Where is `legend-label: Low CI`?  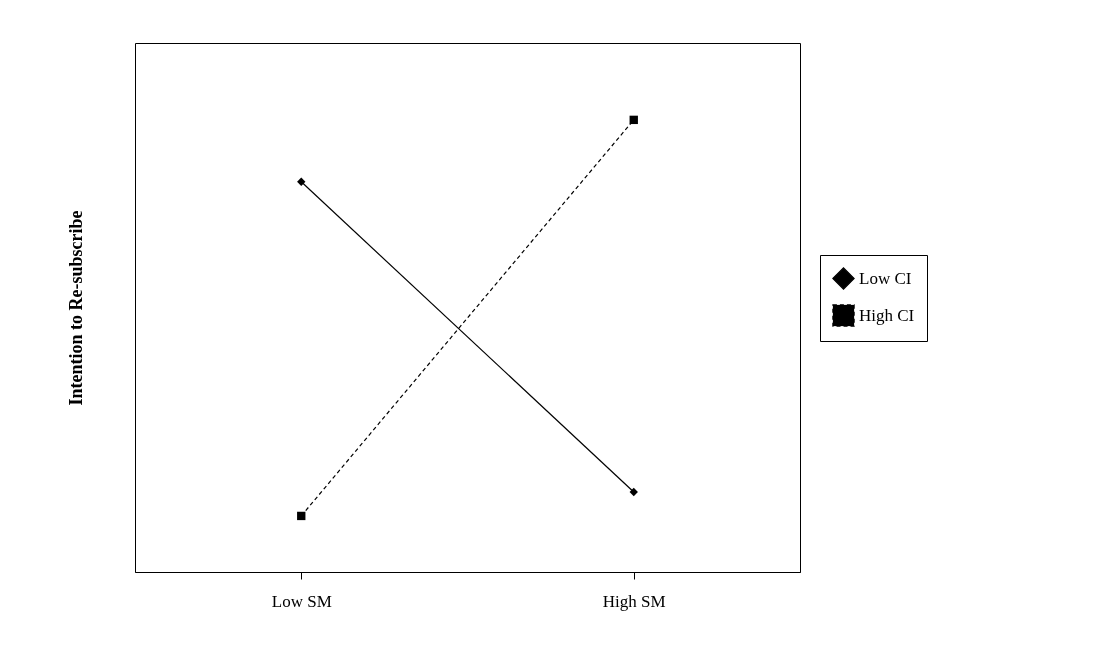
legend-label: Low CI is located at coordinates (885, 278).